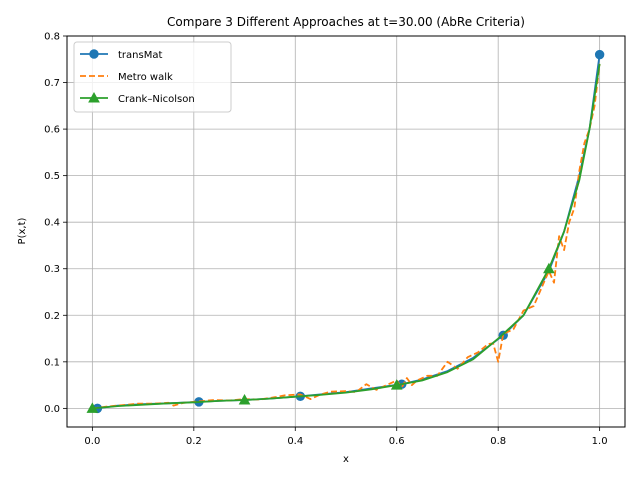 The height and width of the screenshot is (480, 640). Describe the element at coordinates (295, 441) in the screenshot. I see `x-tick-label: 0.4` at that location.